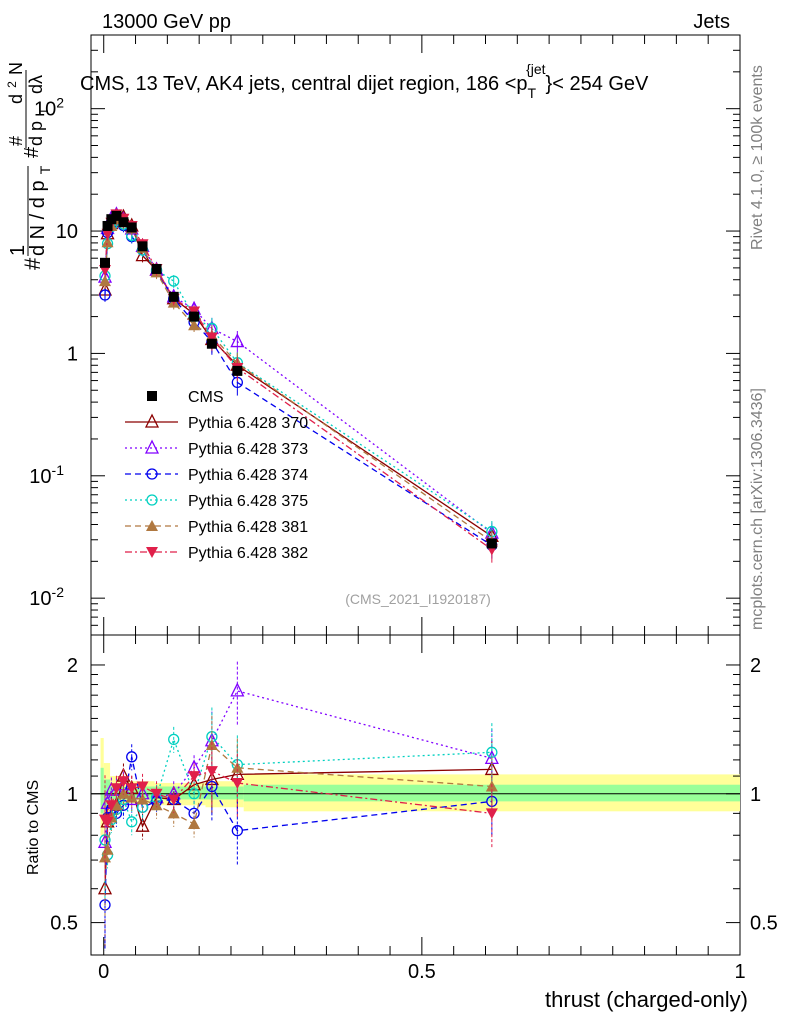  Describe the element at coordinates (757, 157) in the screenshot. I see `side-label-rivet: Rivet 4.1.0, ≥ 100k events` at that location.